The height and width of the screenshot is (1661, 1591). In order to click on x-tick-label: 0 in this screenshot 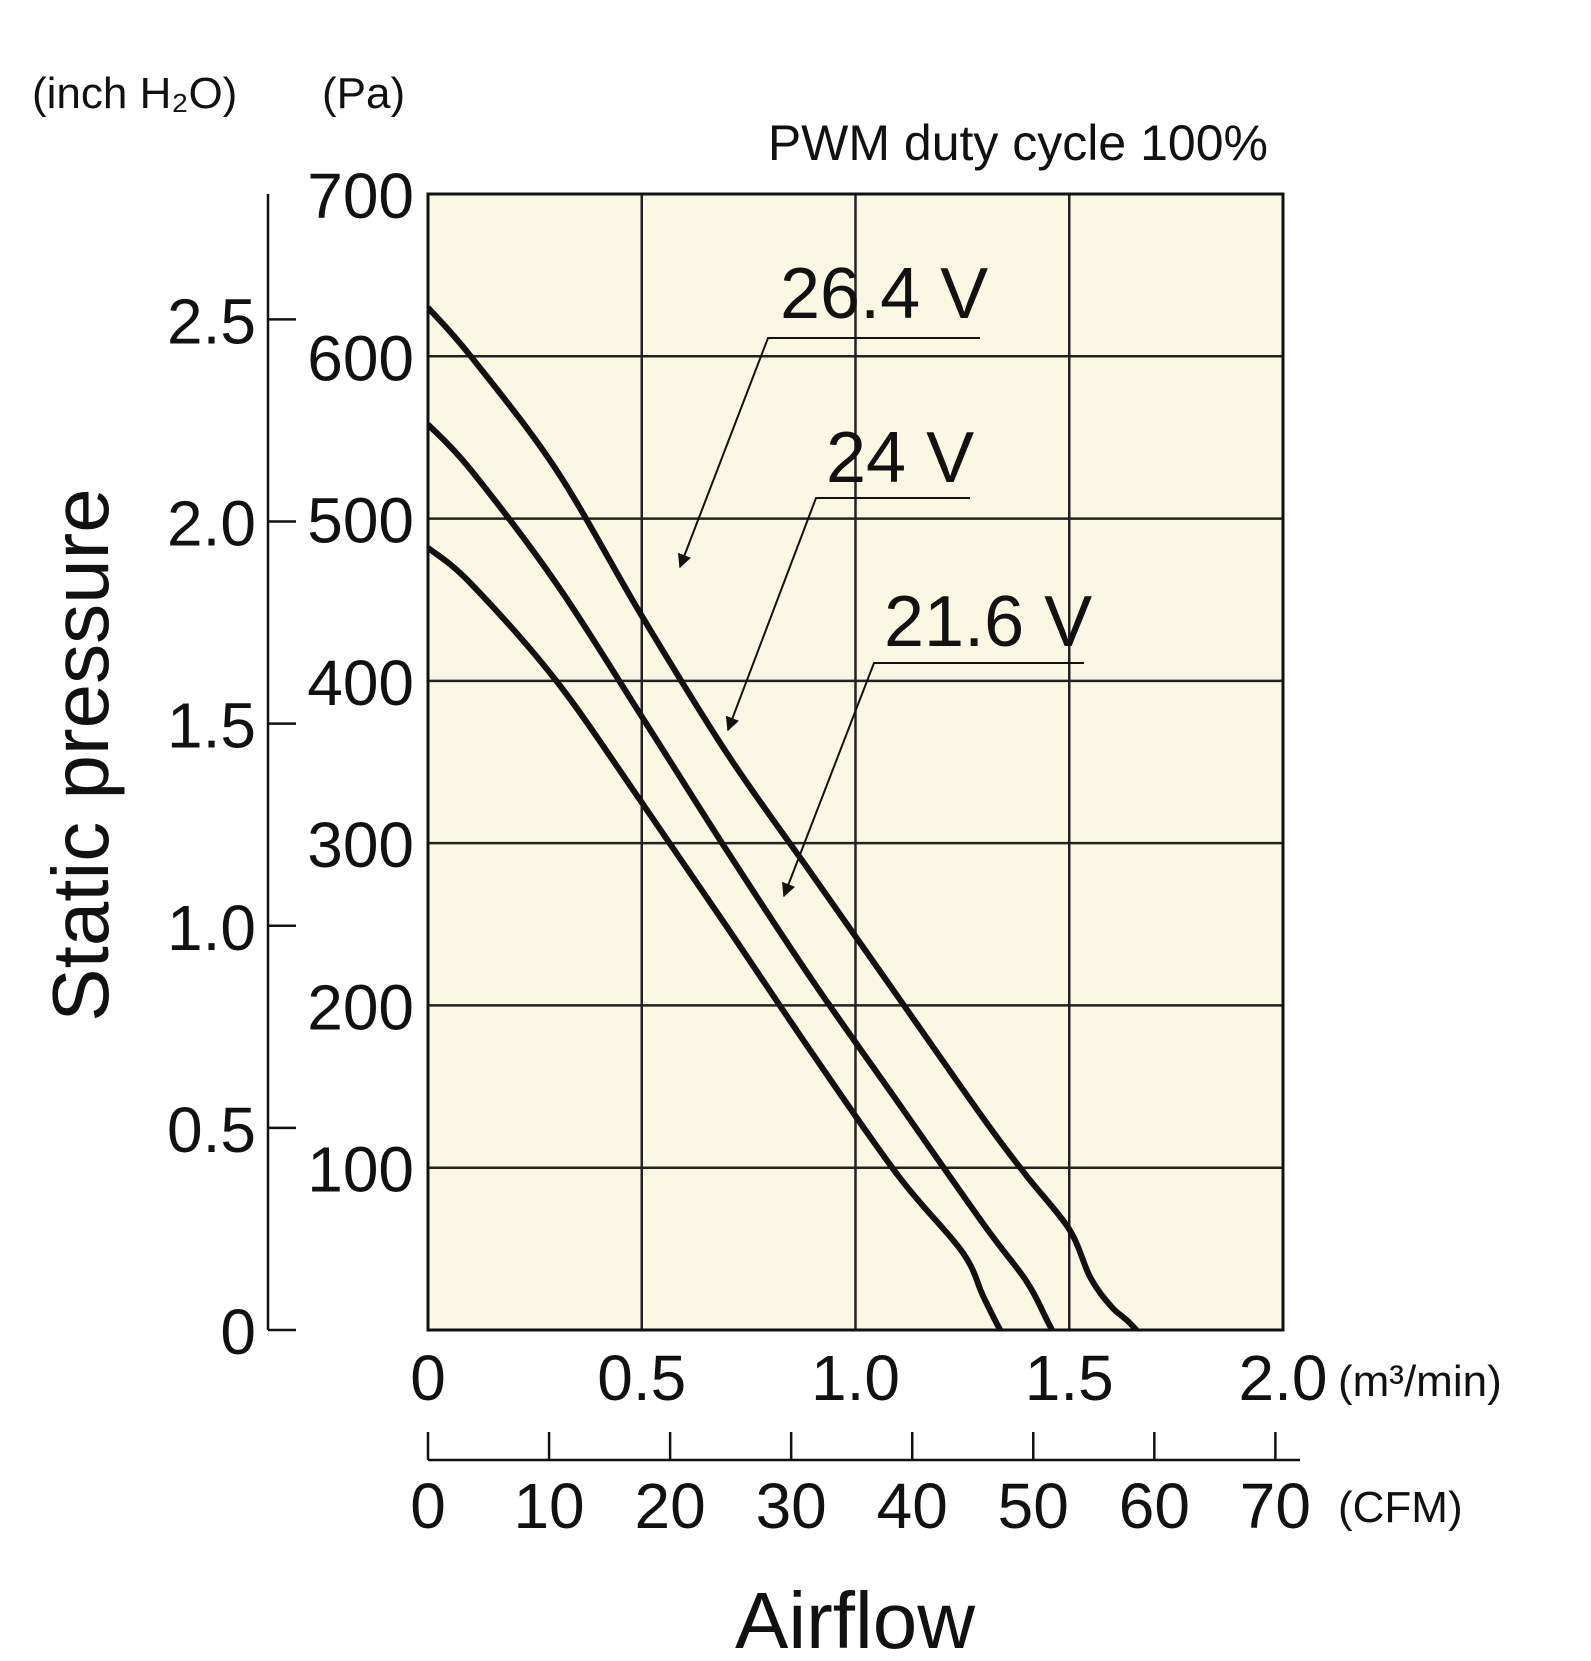, I will do `click(428, 1378)`.